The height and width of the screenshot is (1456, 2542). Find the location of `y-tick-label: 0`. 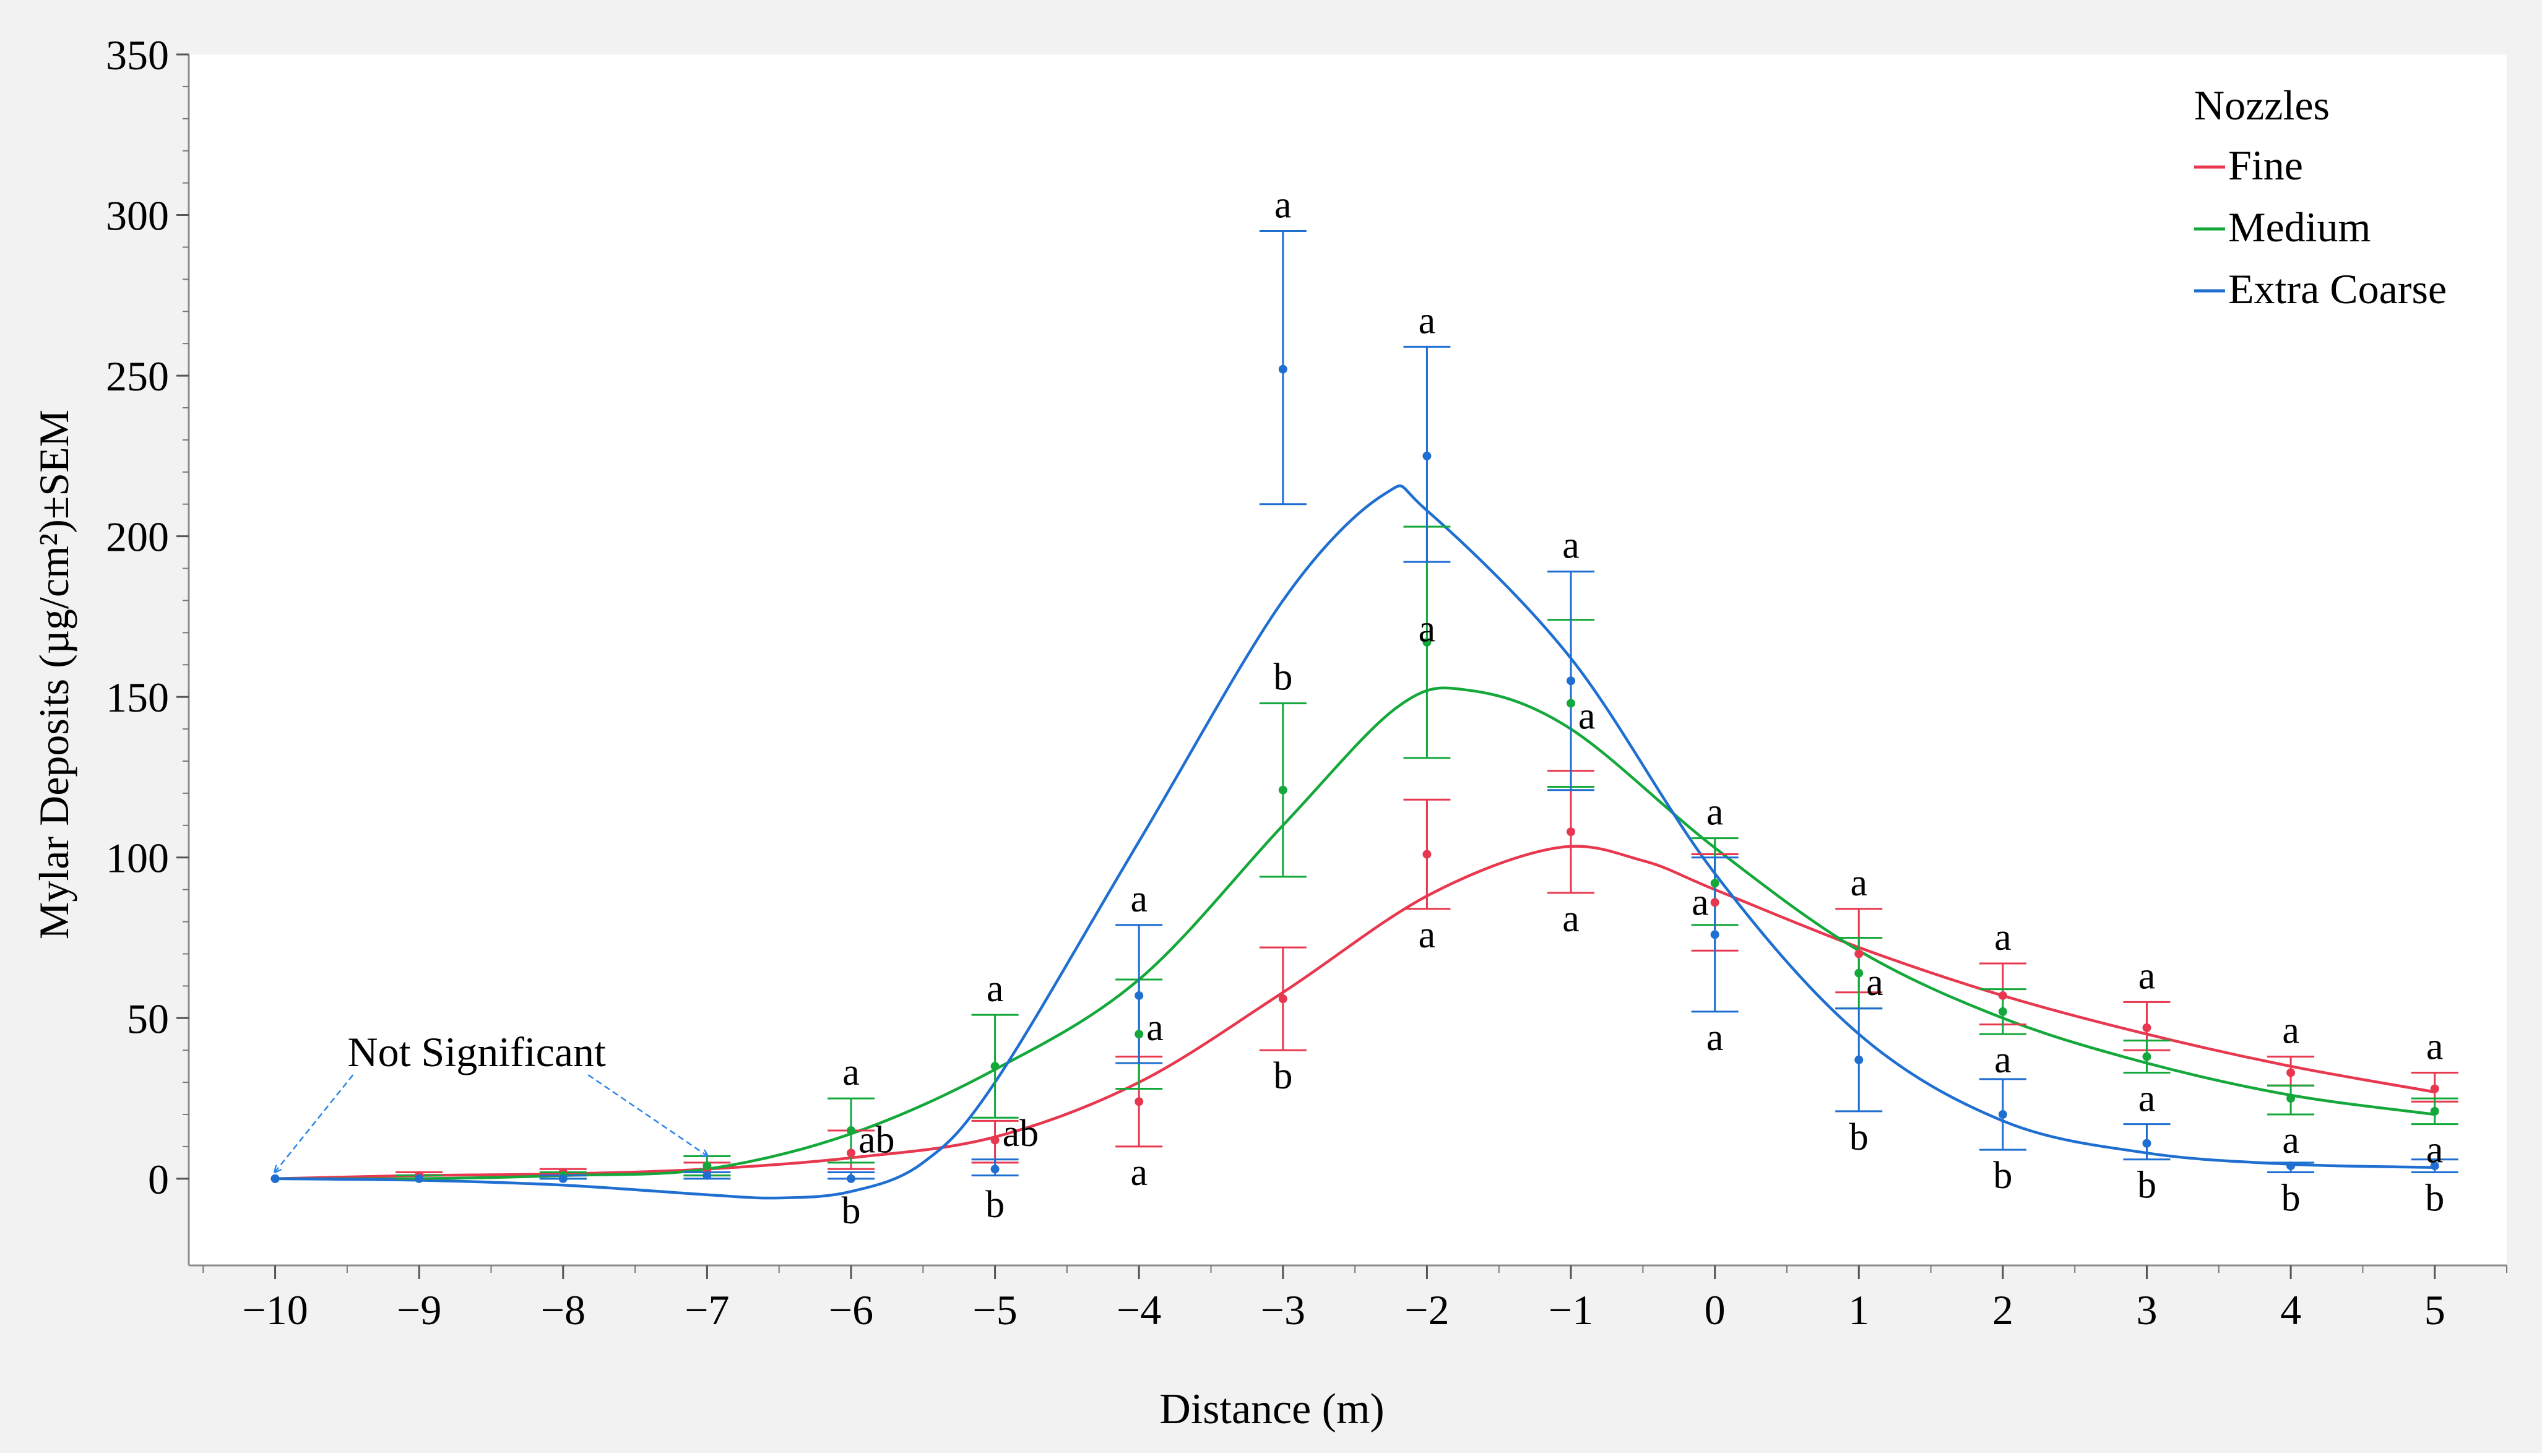

y-tick-label: 0 is located at coordinates (158, 1179).